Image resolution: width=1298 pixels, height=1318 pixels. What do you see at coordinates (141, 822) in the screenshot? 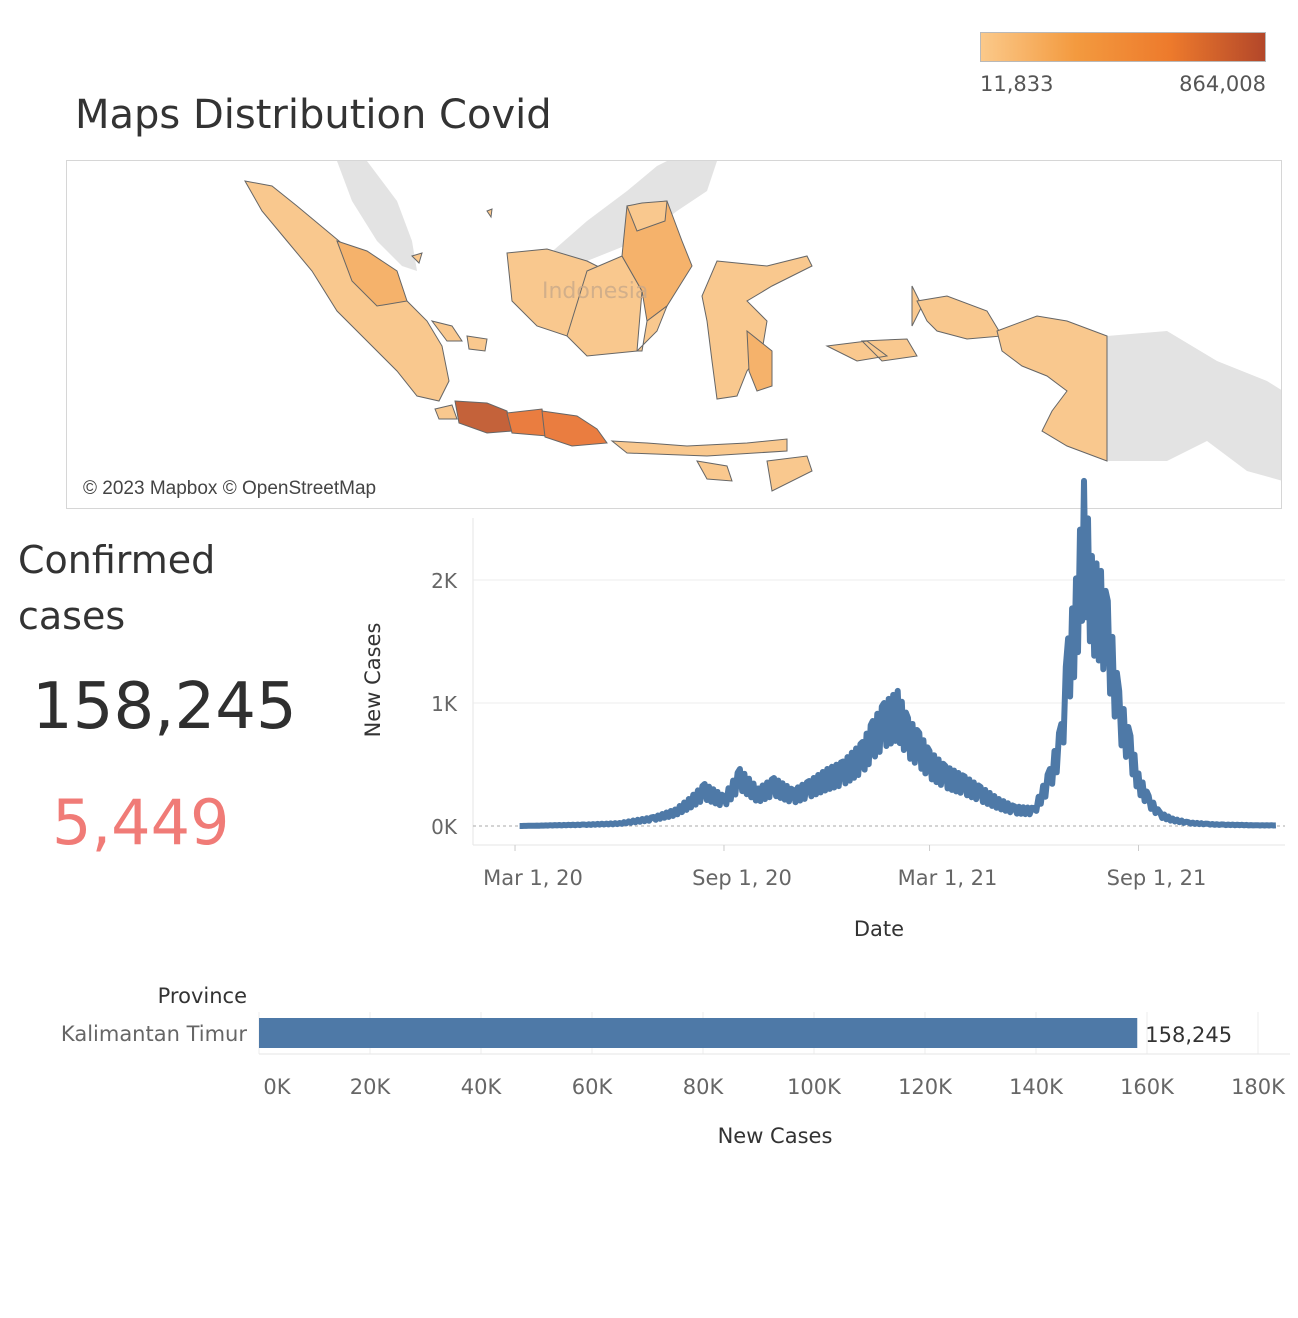
I see `kpi-new-cases: 5,449` at bounding box center [141, 822].